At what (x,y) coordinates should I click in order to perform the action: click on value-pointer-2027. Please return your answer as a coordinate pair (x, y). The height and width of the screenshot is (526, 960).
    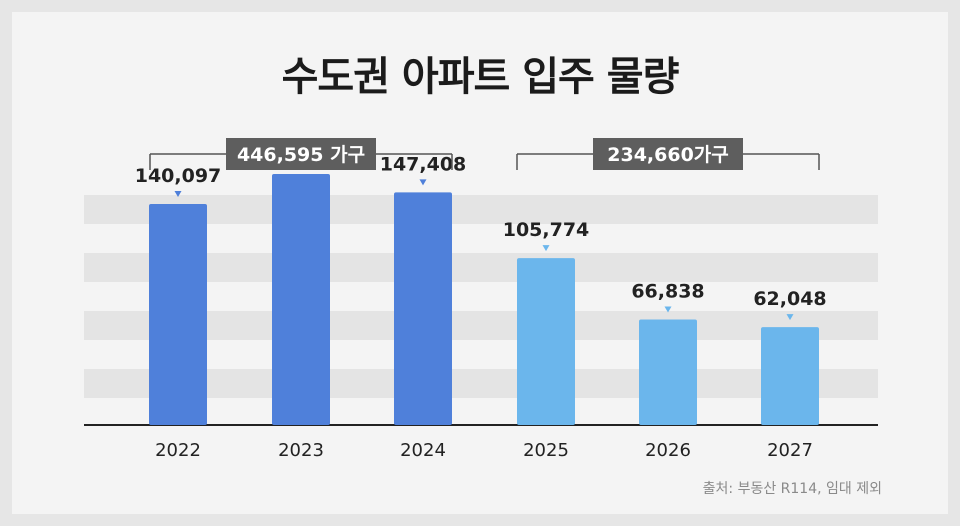
    Looking at the image, I should click on (790, 317).